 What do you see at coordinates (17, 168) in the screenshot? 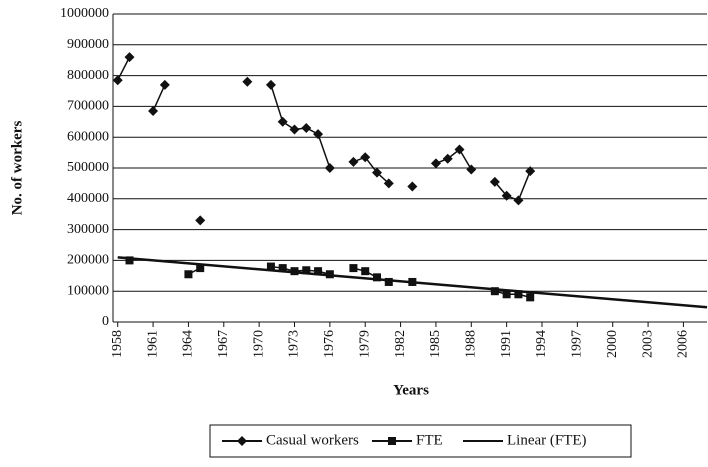
I see `y-axis-label: No. of workers` at bounding box center [17, 168].